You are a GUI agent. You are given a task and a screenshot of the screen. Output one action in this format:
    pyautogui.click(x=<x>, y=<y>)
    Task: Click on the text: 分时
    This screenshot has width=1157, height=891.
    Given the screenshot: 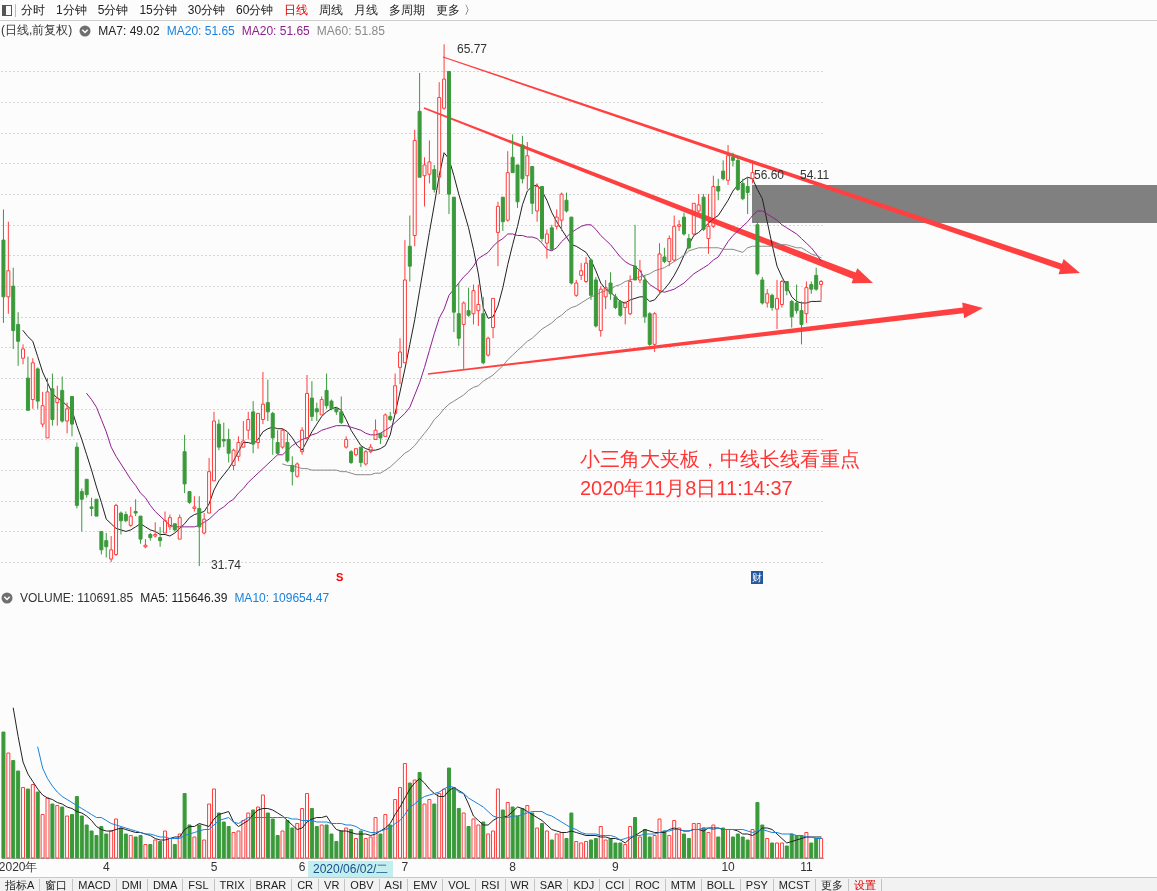 What is the action you would take?
    pyautogui.click(x=33, y=10)
    